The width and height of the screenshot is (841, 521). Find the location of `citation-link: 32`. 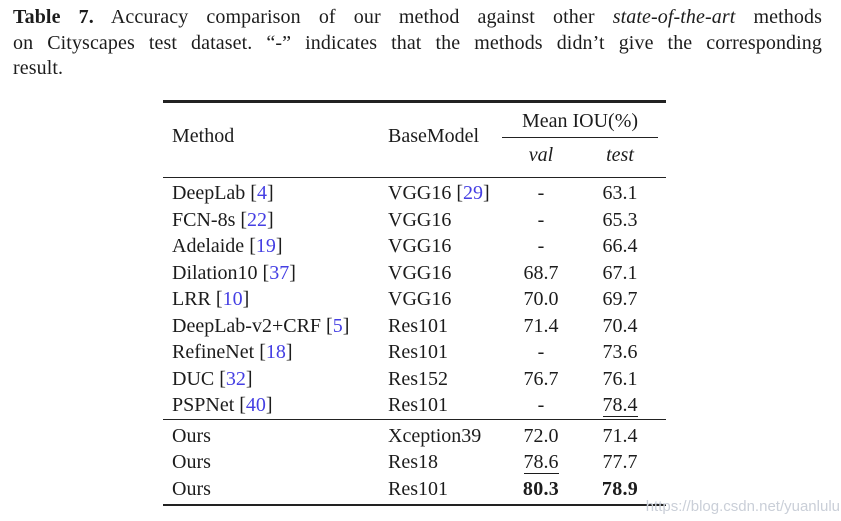

citation-link: 32 is located at coordinates (235, 378).